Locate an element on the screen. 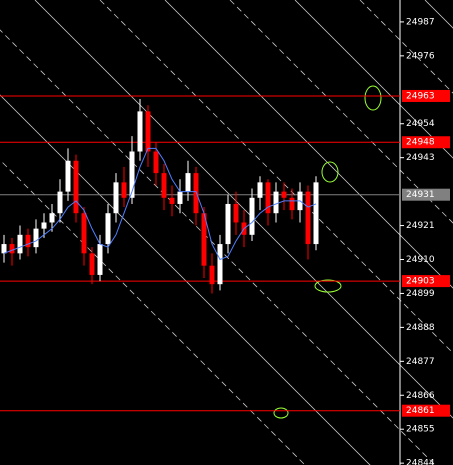  y-tick-label: 24855 is located at coordinates (420, 430).